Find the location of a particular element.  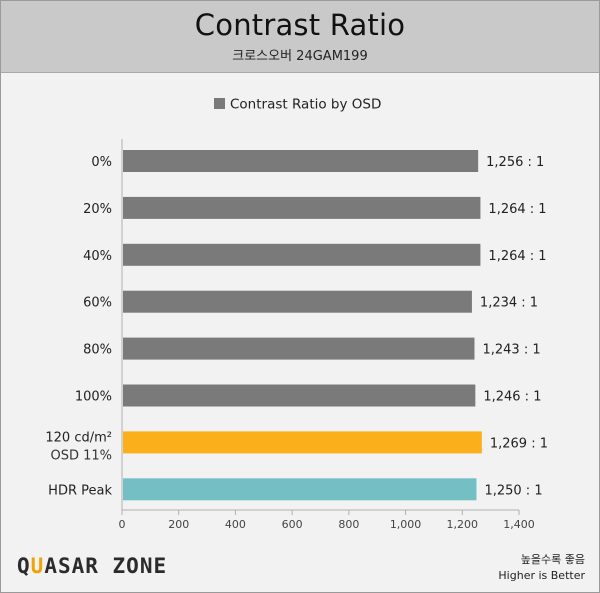

category-label: 100% is located at coordinates (93, 397).